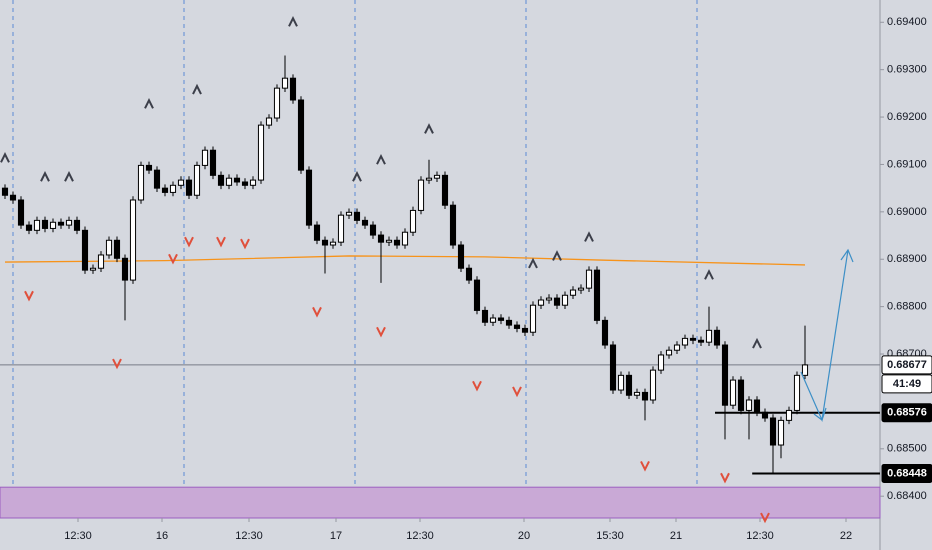  What do you see at coordinates (907, 259) in the screenshot?
I see `y-tick-label: 0.68900` at bounding box center [907, 259].